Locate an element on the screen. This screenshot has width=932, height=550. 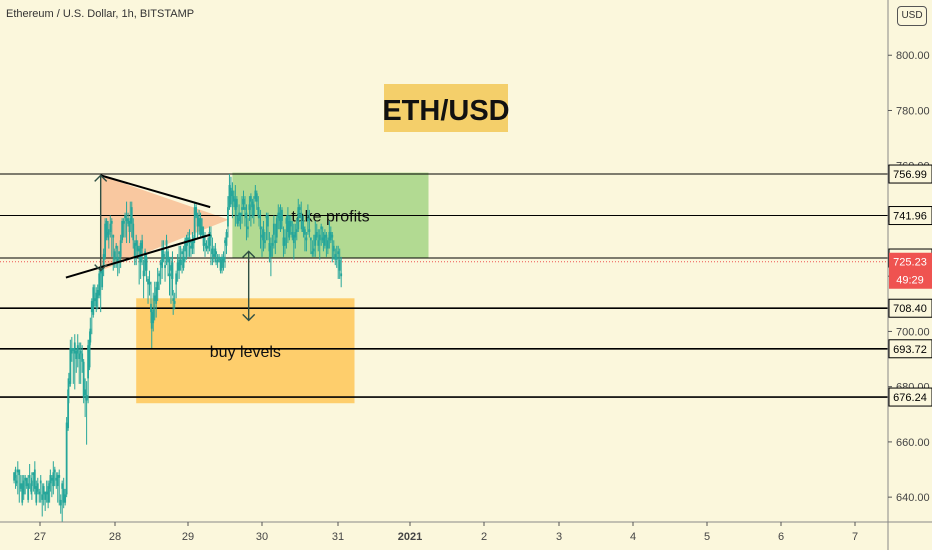
zone-rect is located at coordinates (245, 351).